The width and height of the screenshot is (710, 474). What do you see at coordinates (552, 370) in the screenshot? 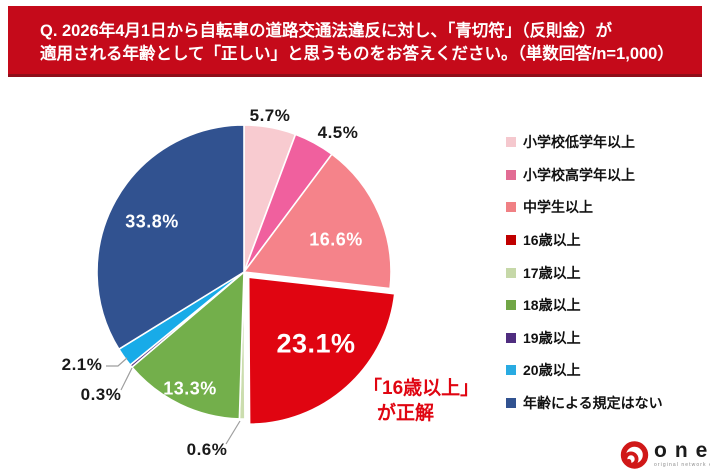
I see `legend-label-7: 20歳以上` at bounding box center [552, 370].